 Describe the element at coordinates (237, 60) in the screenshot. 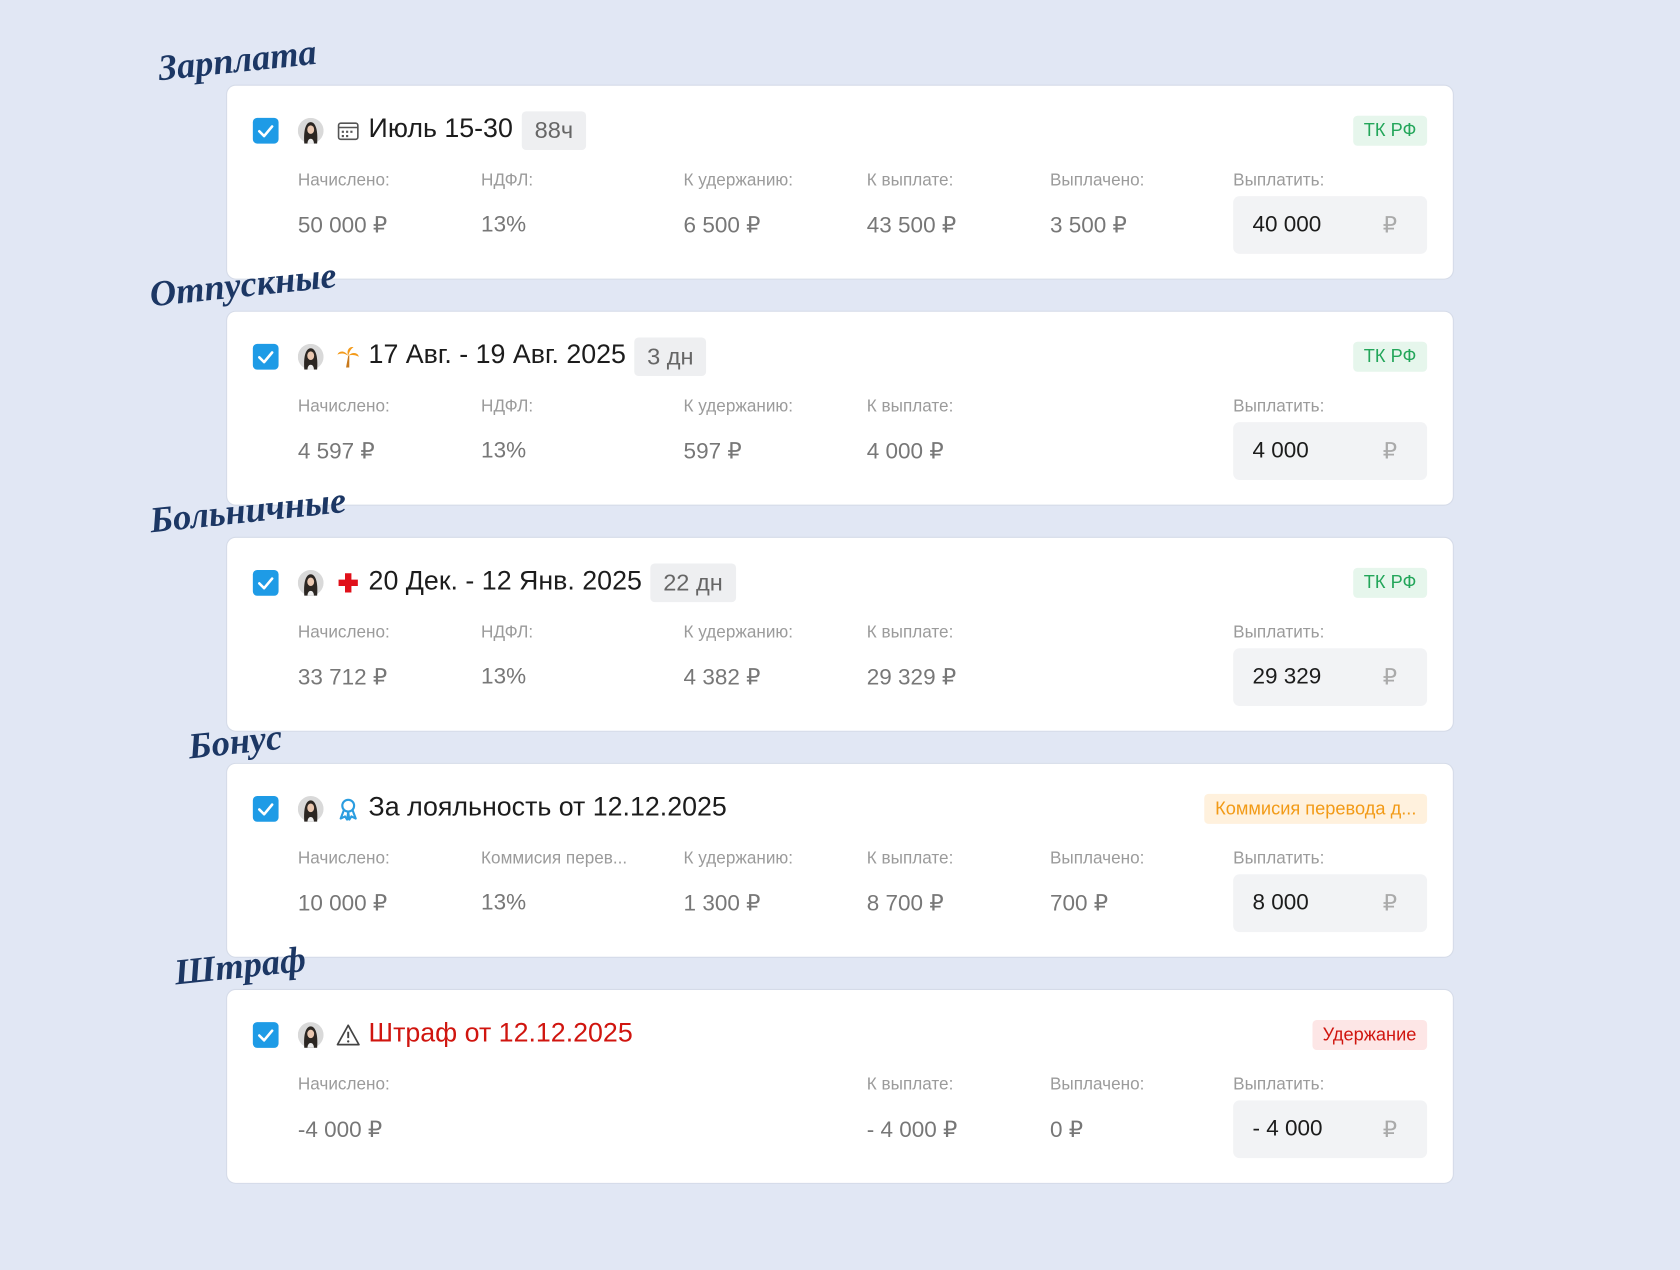

I see `section-label: Зарплата` at that location.